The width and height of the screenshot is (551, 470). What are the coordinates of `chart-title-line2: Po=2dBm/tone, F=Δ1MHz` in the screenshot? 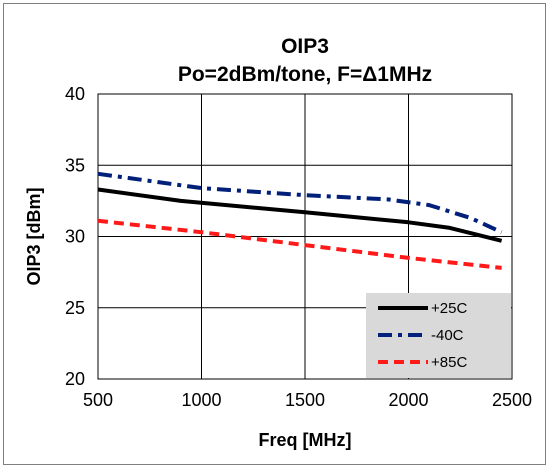 It's located at (305, 74).